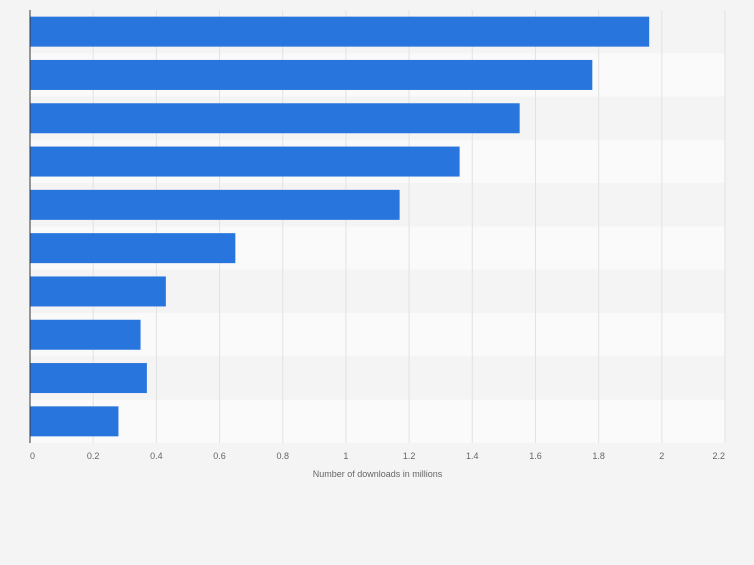  What do you see at coordinates (219, 456) in the screenshot?
I see `x-tick-label: 0.6` at bounding box center [219, 456].